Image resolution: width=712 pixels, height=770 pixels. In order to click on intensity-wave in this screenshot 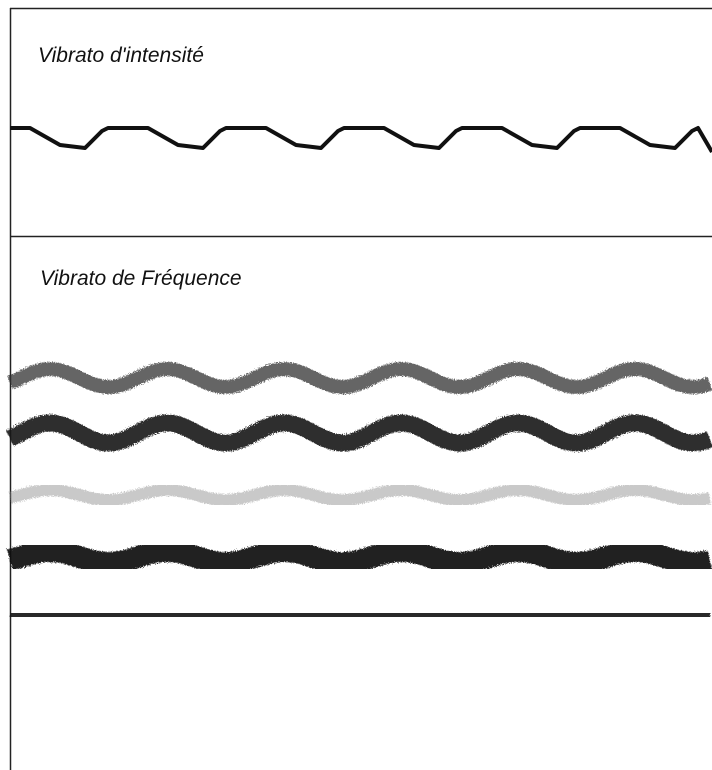, I will do `click(361, 140)`.